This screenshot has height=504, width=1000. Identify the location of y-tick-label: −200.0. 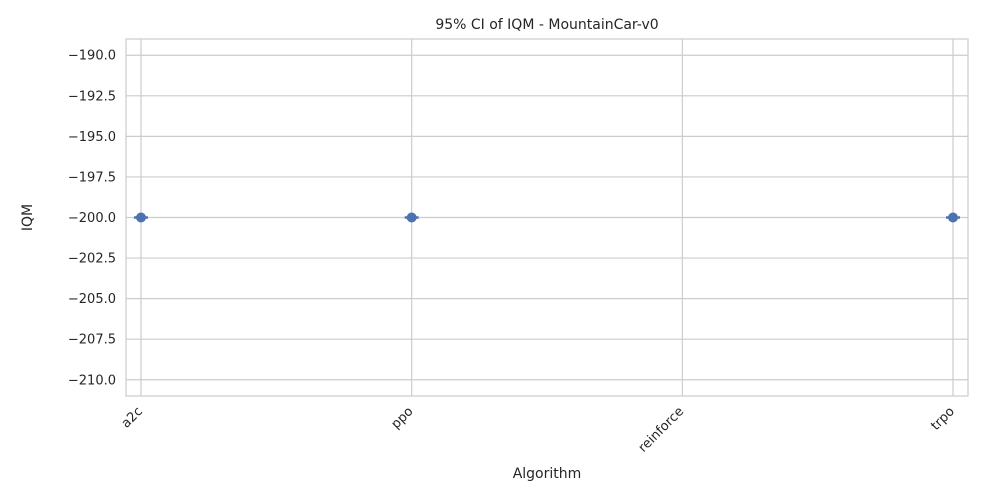
(92, 218).